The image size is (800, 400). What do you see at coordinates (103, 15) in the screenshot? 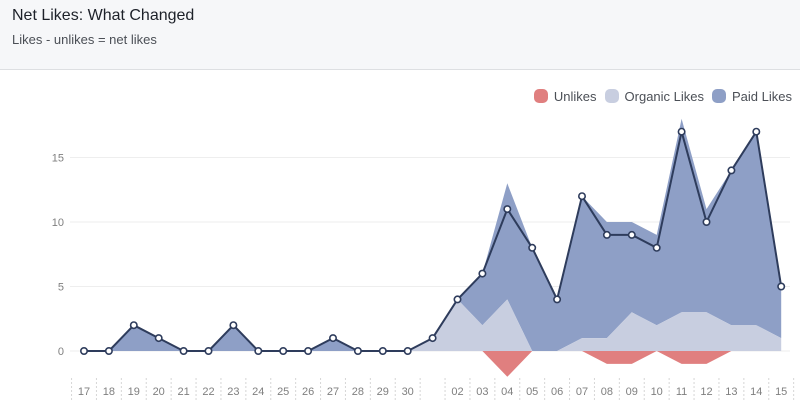
I see `chart-title: Net Likes: What Changed` at bounding box center [103, 15].